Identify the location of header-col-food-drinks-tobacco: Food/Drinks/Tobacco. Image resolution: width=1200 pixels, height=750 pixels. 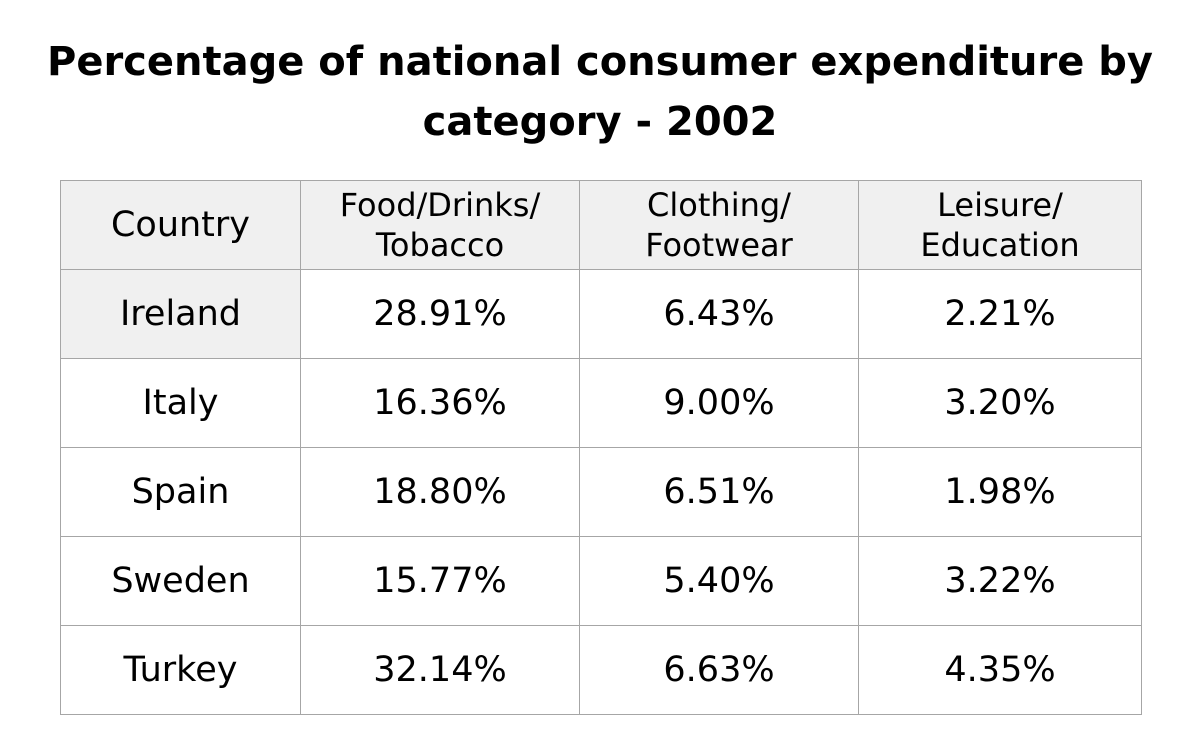
(440, 225).